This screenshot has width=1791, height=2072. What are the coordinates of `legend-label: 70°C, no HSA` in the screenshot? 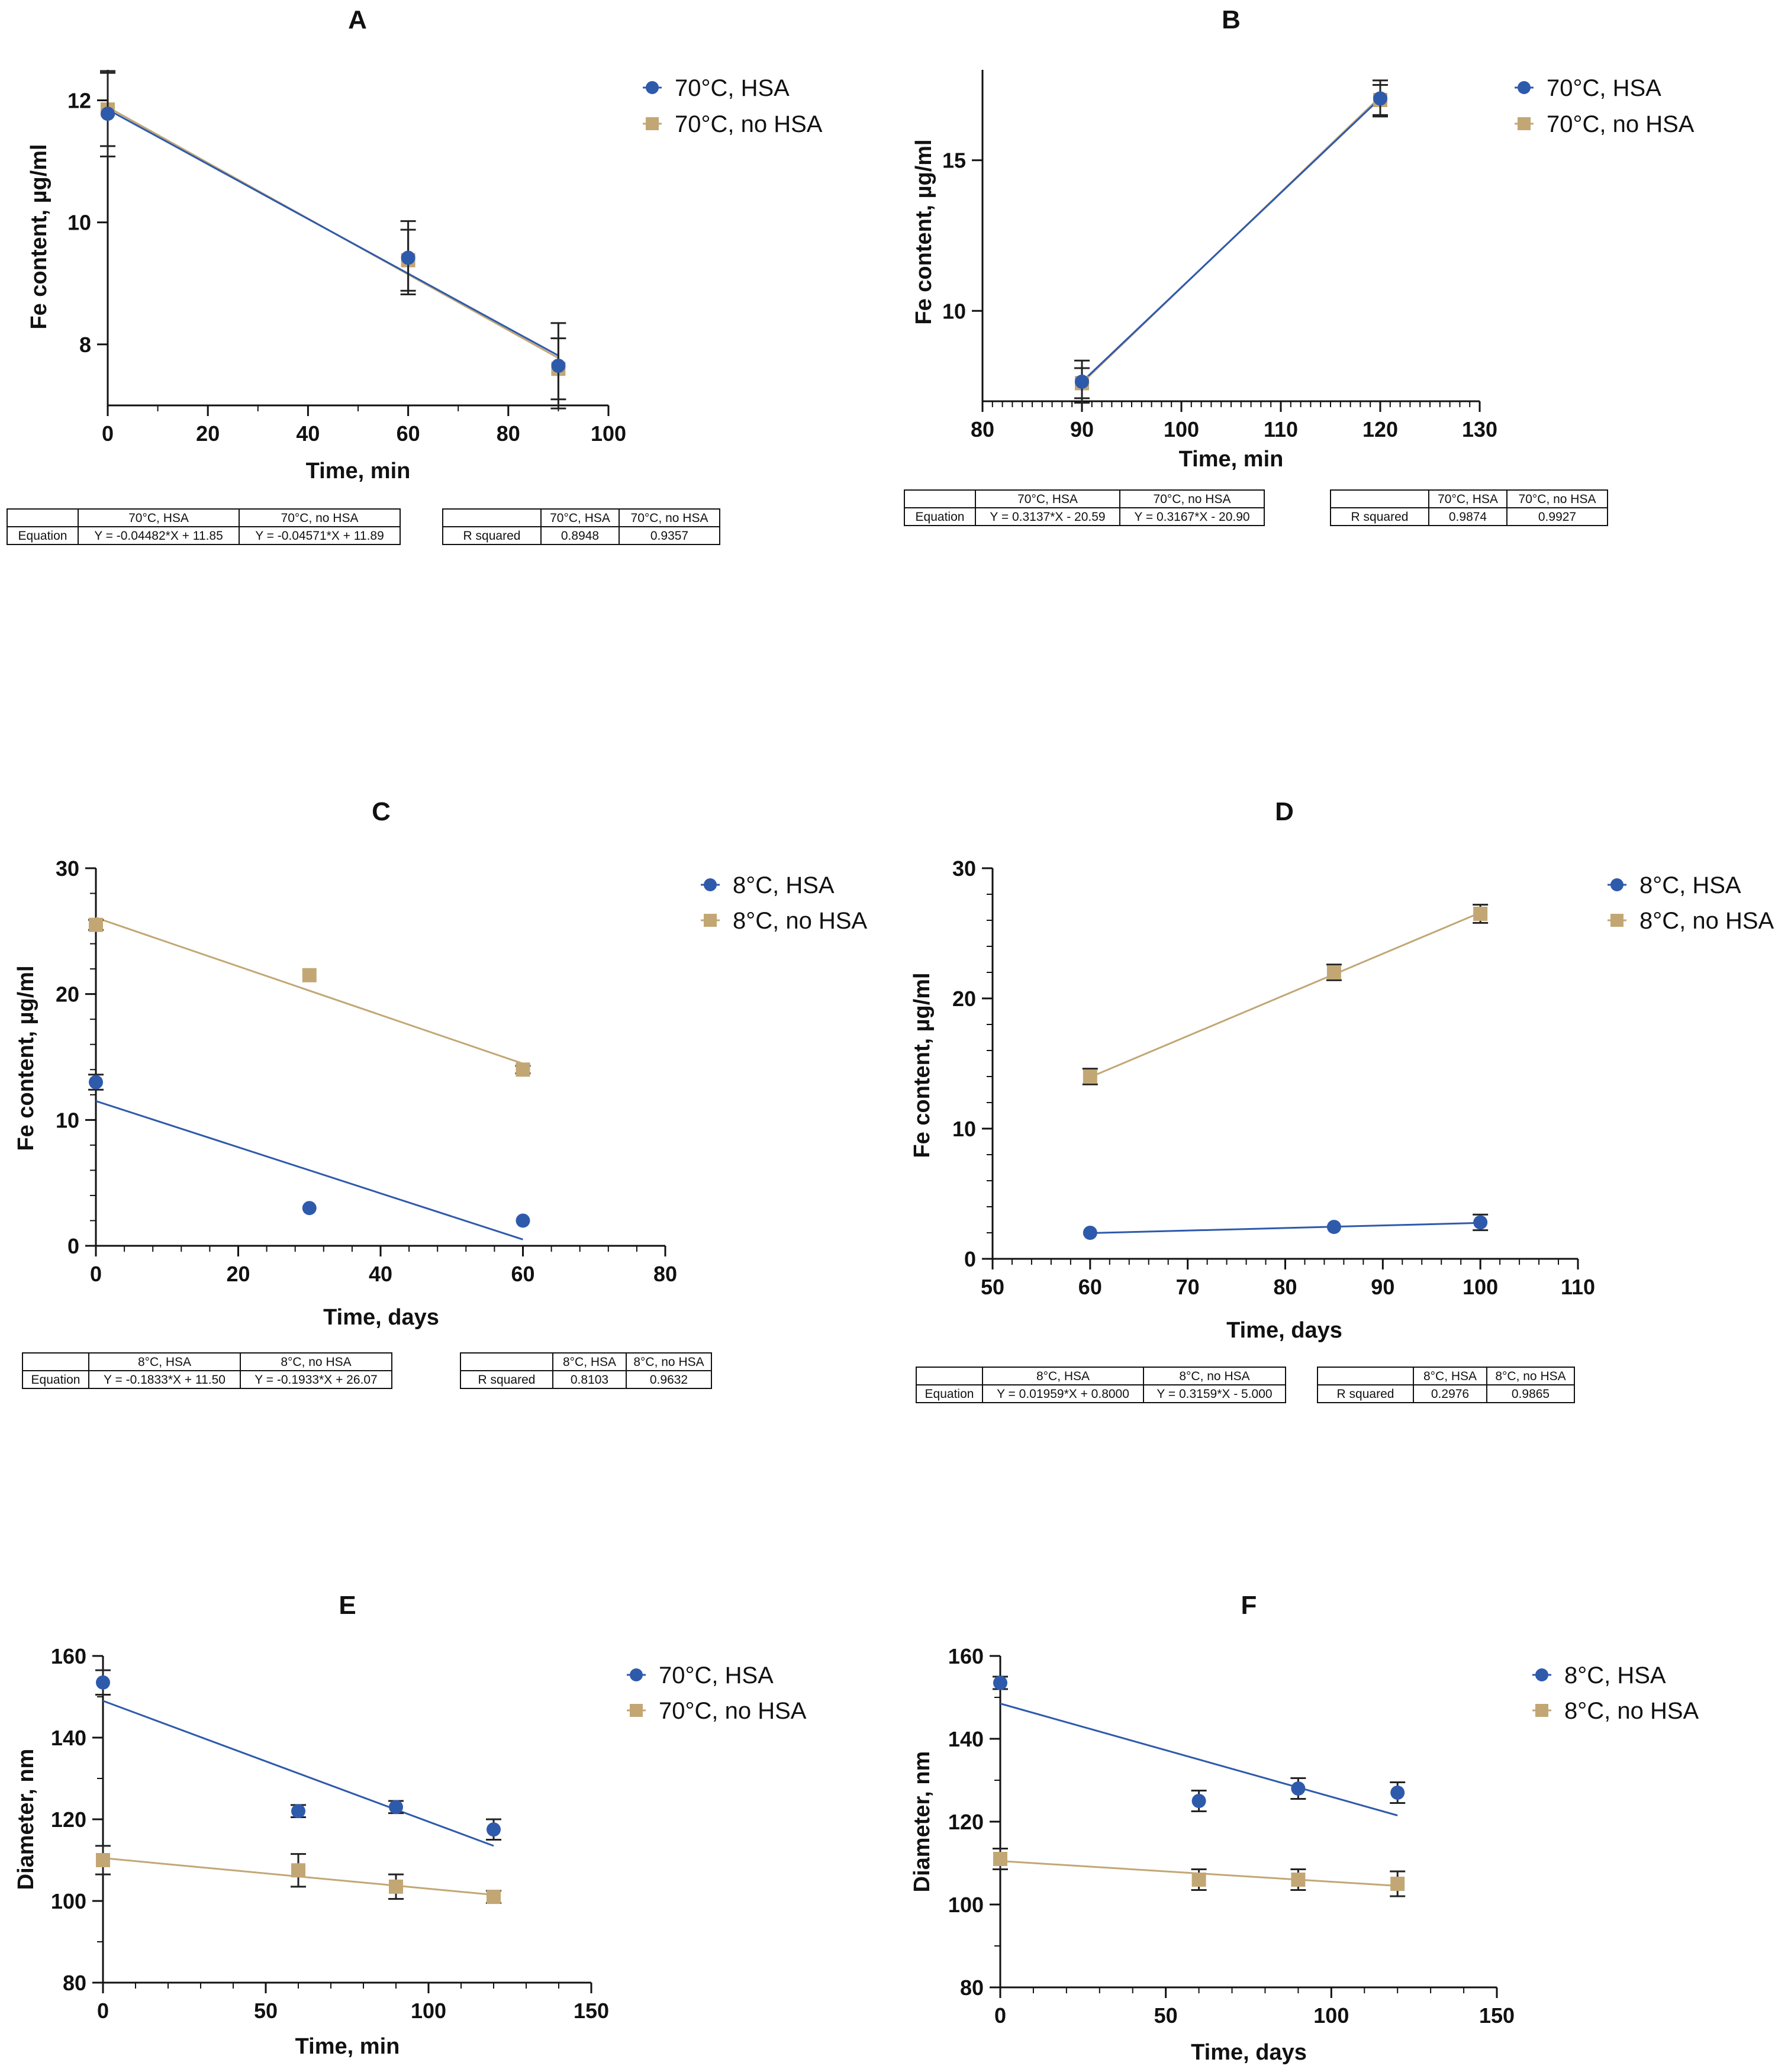 It's located at (1621, 124).